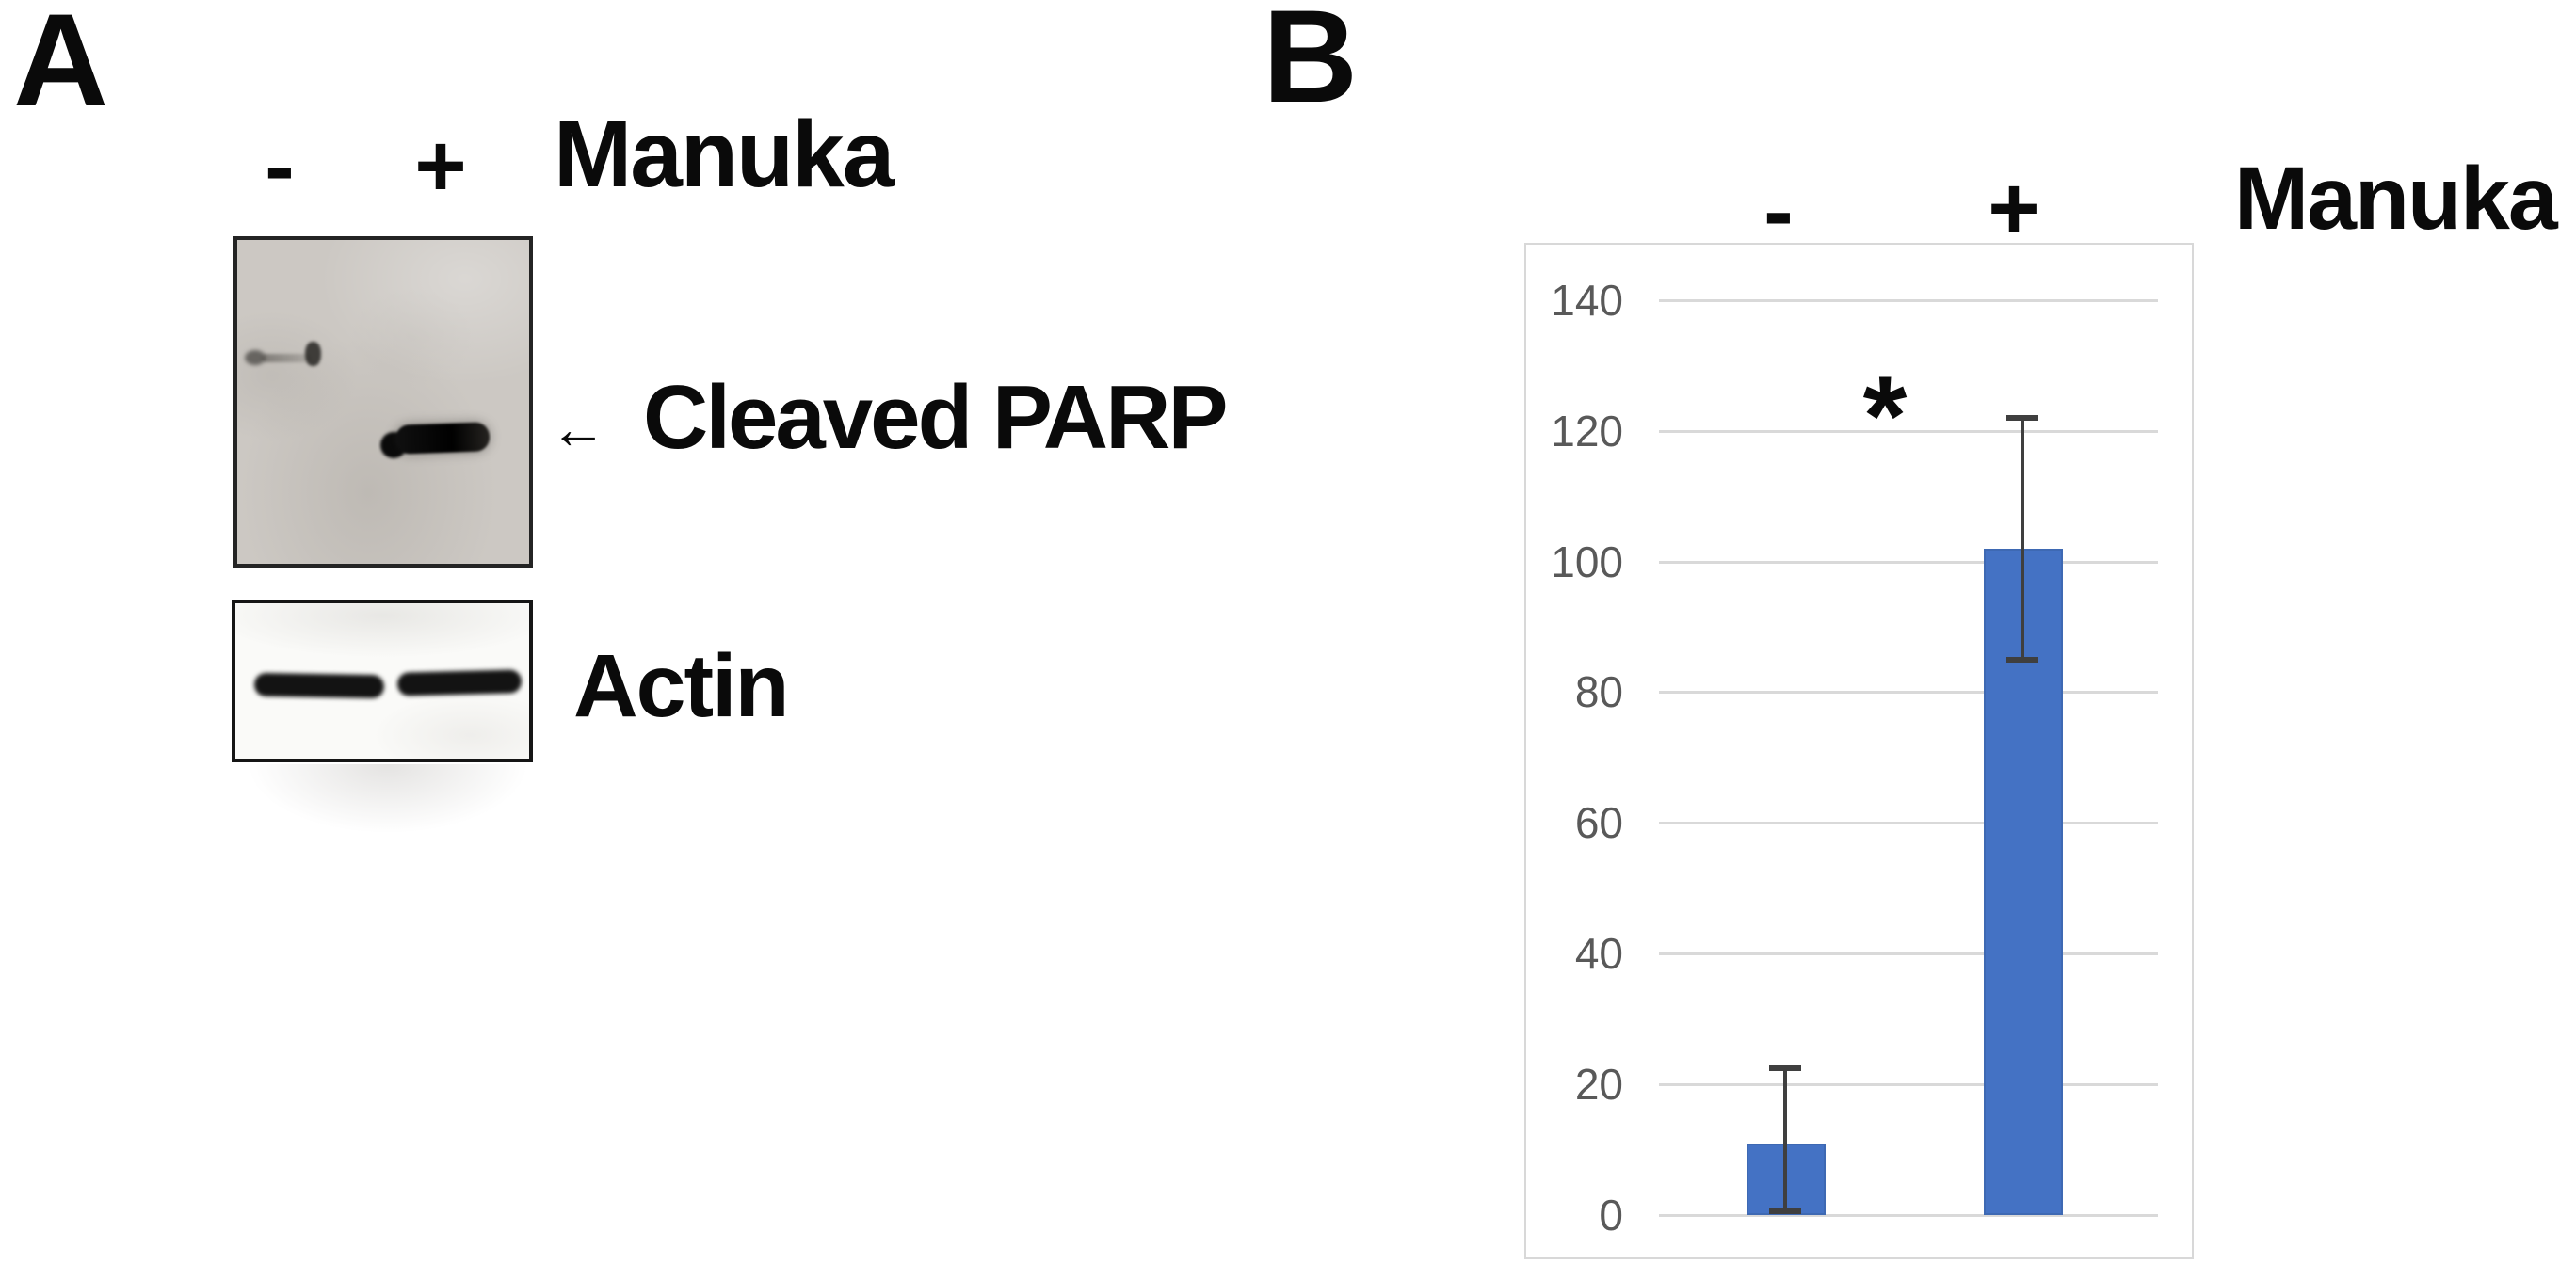  What do you see at coordinates (280, 166) in the screenshot?
I see `panel-a-lane-minus-label: -` at bounding box center [280, 166].